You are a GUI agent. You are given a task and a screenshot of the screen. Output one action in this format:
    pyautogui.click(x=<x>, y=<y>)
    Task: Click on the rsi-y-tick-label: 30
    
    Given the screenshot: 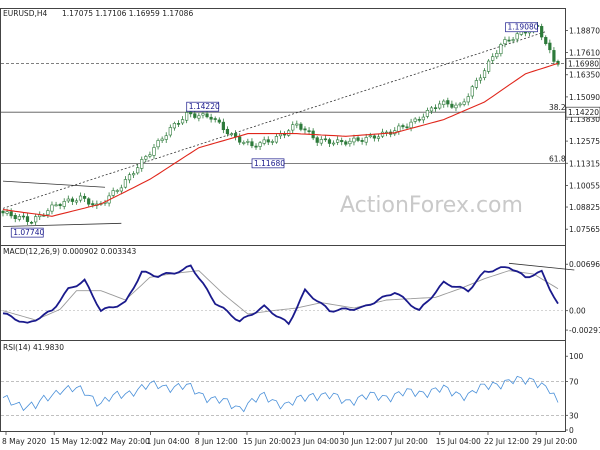 What is the action you would take?
    pyautogui.click(x=574, y=415)
    